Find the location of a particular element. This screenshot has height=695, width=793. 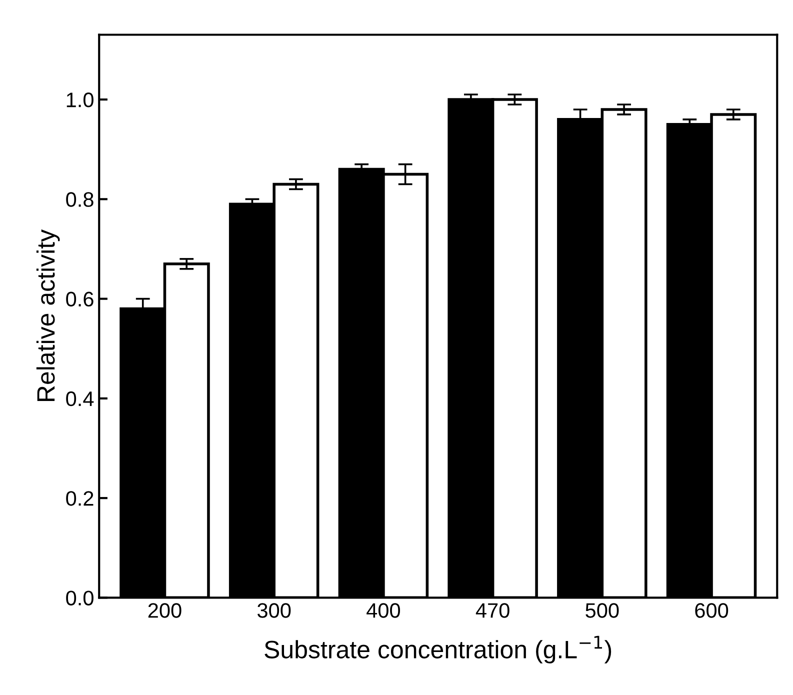

x-tick-label: 400 is located at coordinates (383, 610).